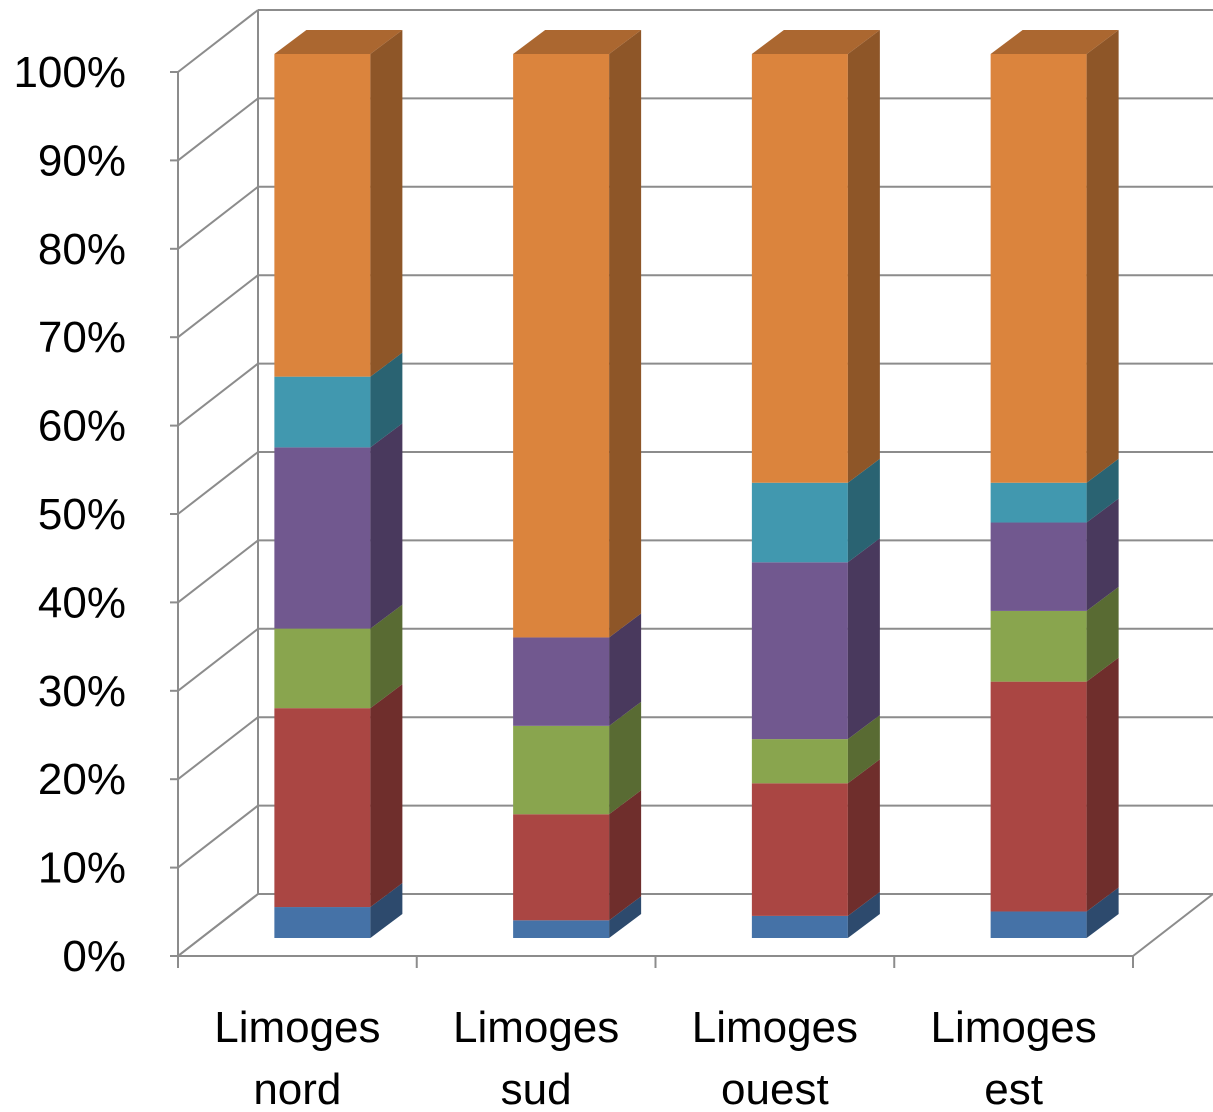 Image resolution: width=1213 pixels, height=1112 pixels. What do you see at coordinates (94, 956) in the screenshot?
I see `y-tick-label: 0%` at bounding box center [94, 956].